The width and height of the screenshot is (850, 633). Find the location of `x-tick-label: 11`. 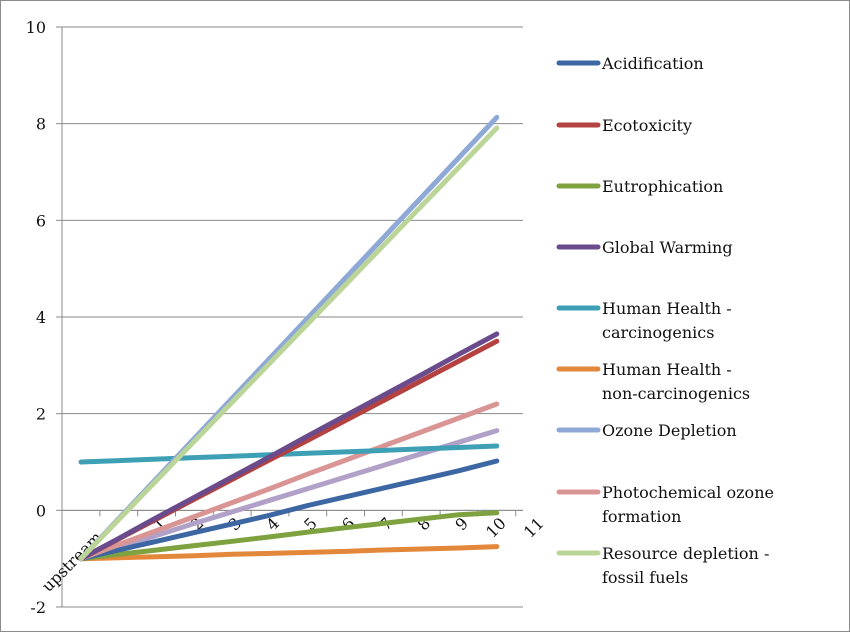

x-tick-label: 11 is located at coordinates (534, 528).